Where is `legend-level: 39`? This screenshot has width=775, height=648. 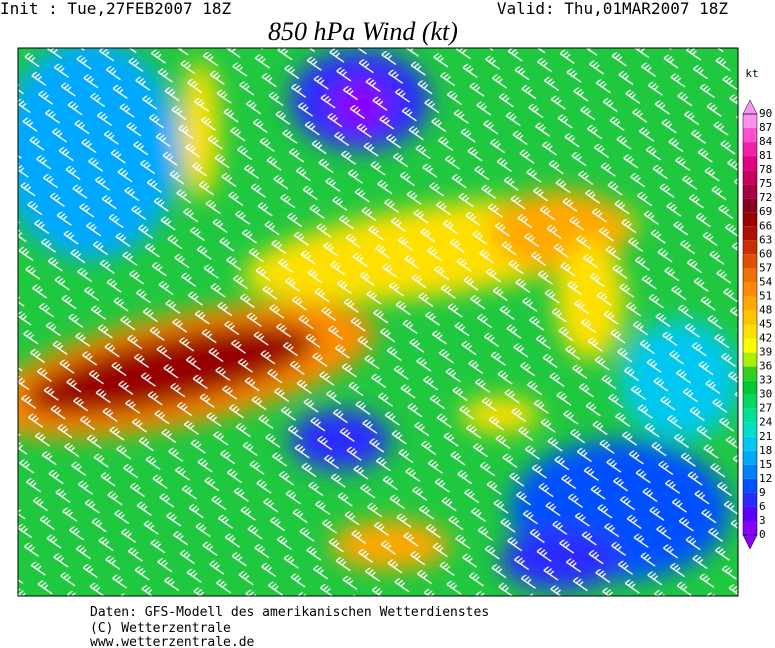 legend-level: 39 is located at coordinates (765, 352).